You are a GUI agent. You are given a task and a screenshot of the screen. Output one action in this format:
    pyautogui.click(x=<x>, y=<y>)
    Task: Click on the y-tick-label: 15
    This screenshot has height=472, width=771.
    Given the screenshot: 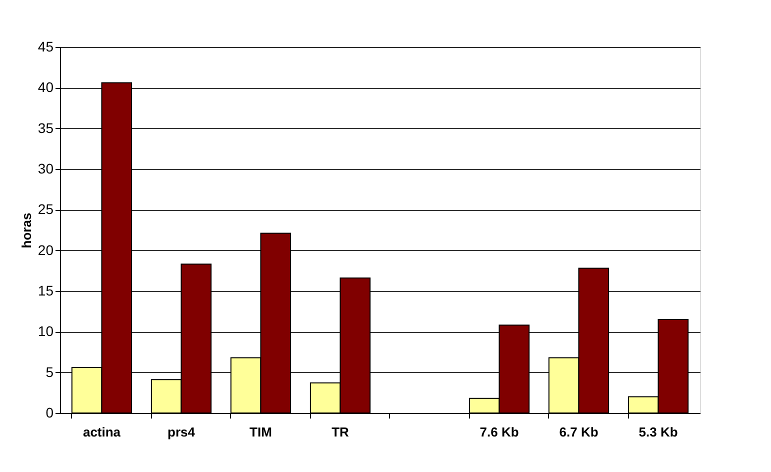 What is the action you would take?
    pyautogui.click(x=46, y=290)
    